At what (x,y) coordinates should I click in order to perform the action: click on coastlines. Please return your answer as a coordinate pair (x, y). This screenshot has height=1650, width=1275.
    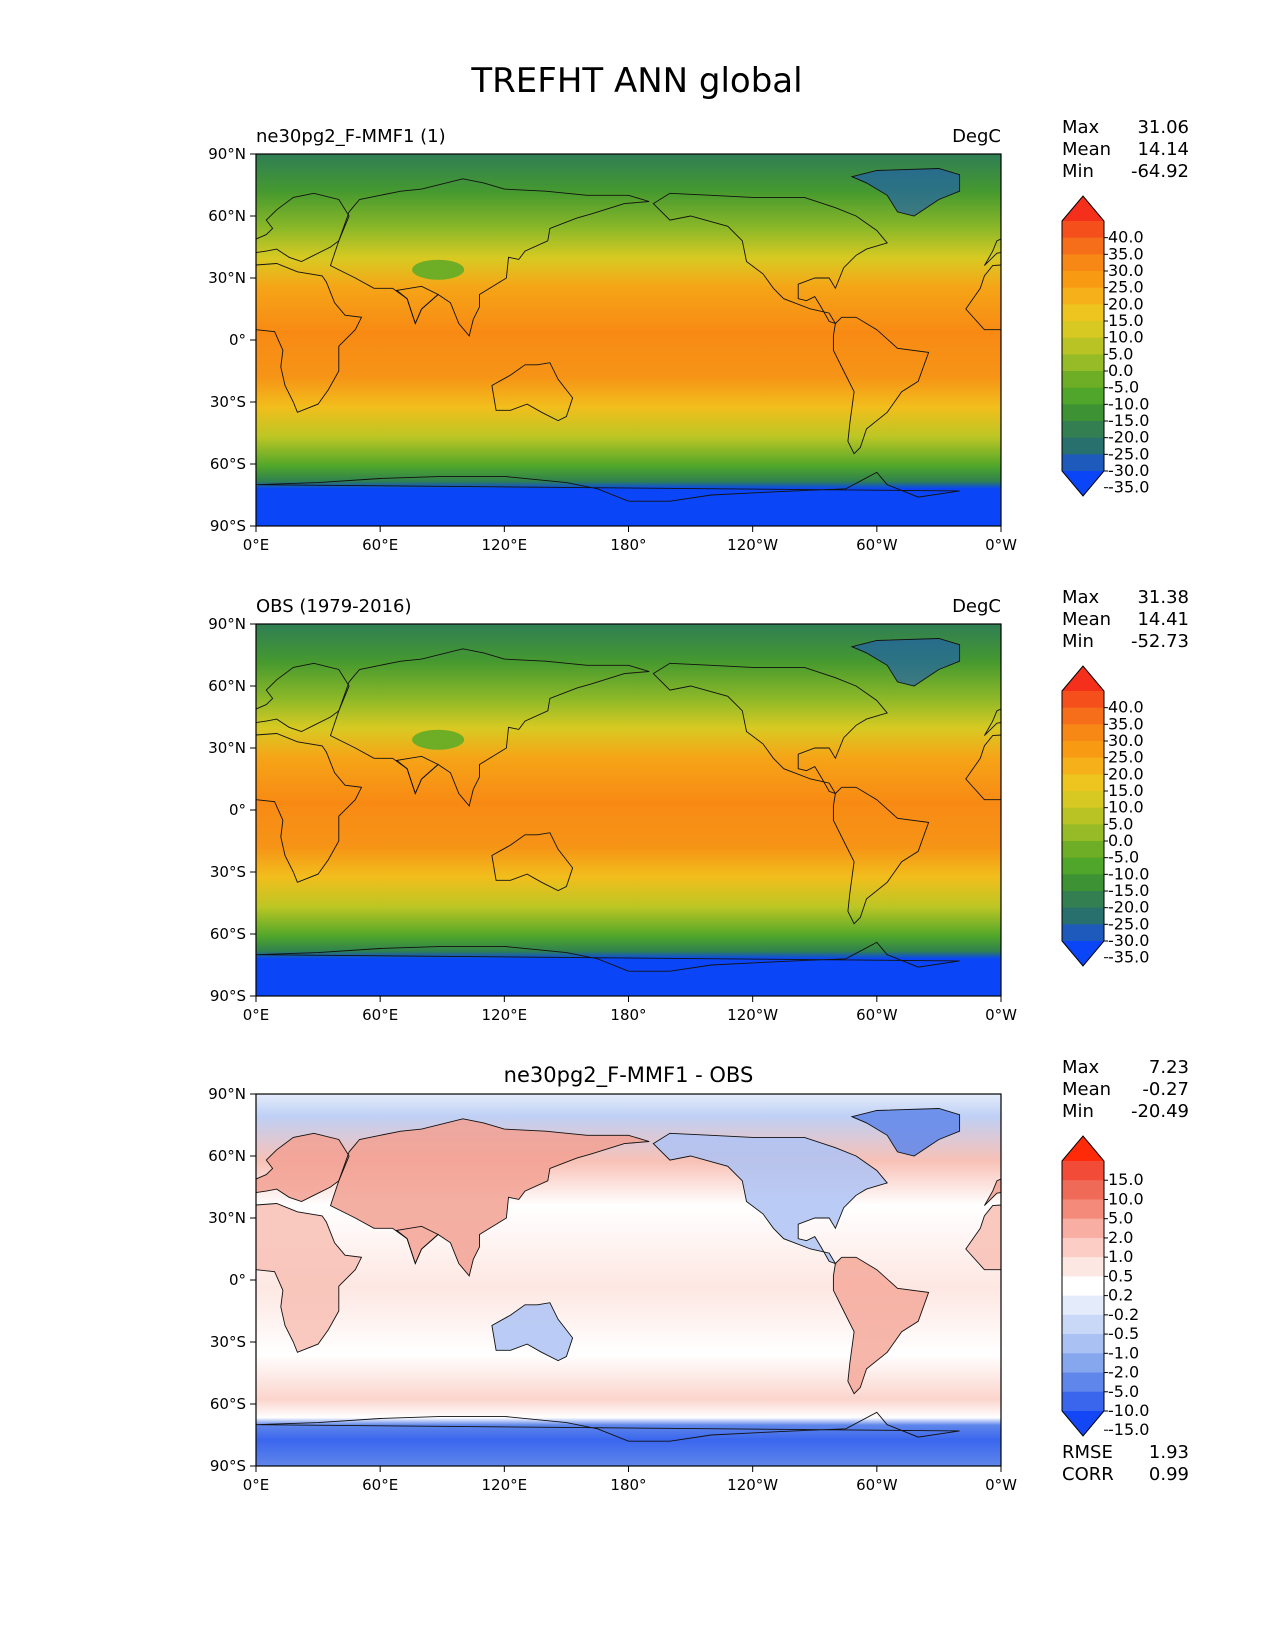
    Looking at the image, I should click on (628, 335).